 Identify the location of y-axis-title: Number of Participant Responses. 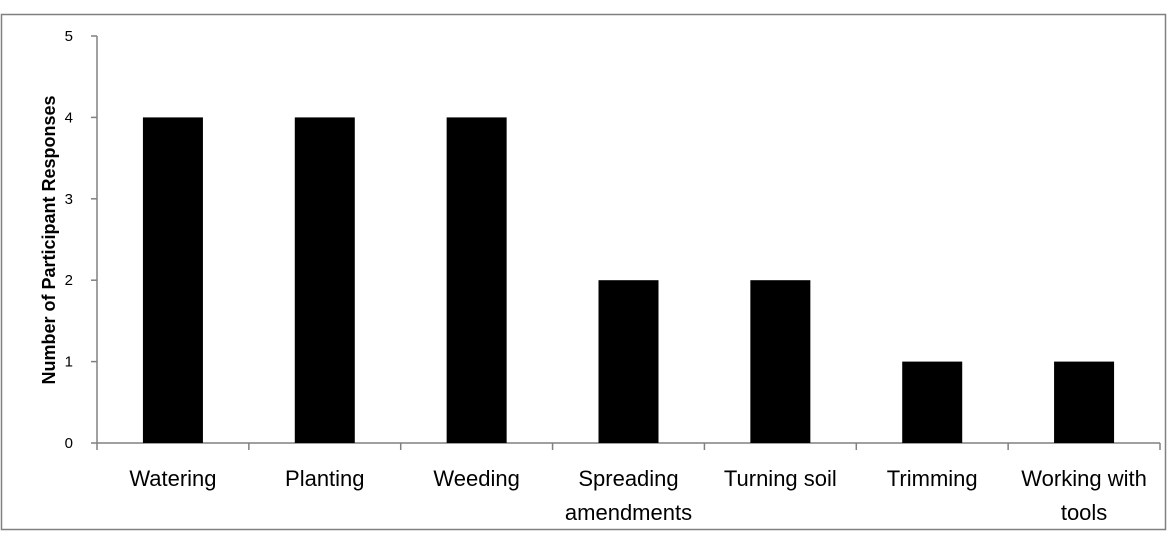
(49, 239).